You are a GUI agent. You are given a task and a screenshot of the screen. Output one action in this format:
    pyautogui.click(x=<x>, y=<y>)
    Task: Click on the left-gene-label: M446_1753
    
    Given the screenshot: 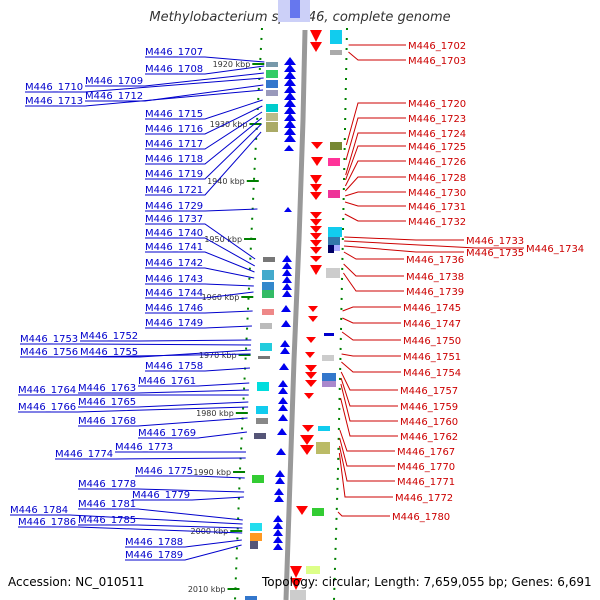 What is the action you would take?
    pyautogui.click(x=49, y=339)
    